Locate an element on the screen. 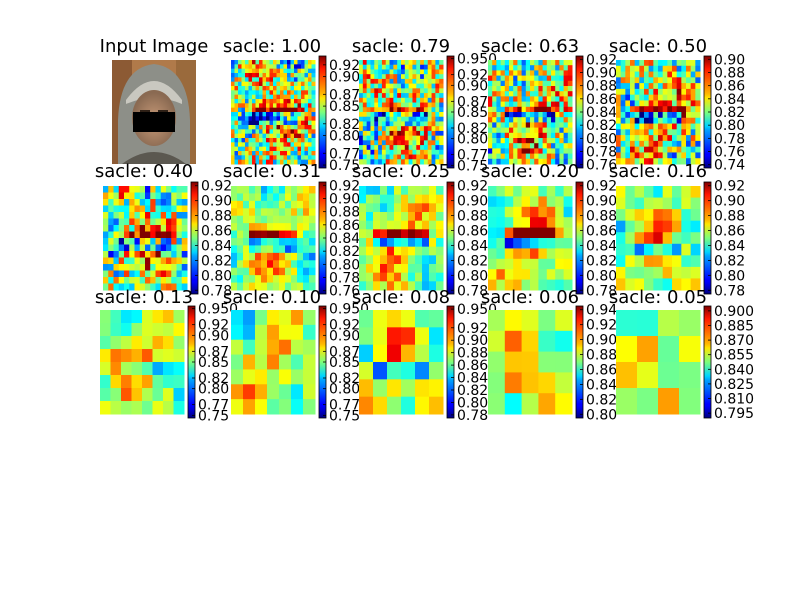 This screenshot has height=600, width=800. colorbar-tick-label: 0.85 is located at coordinates (344, 363).